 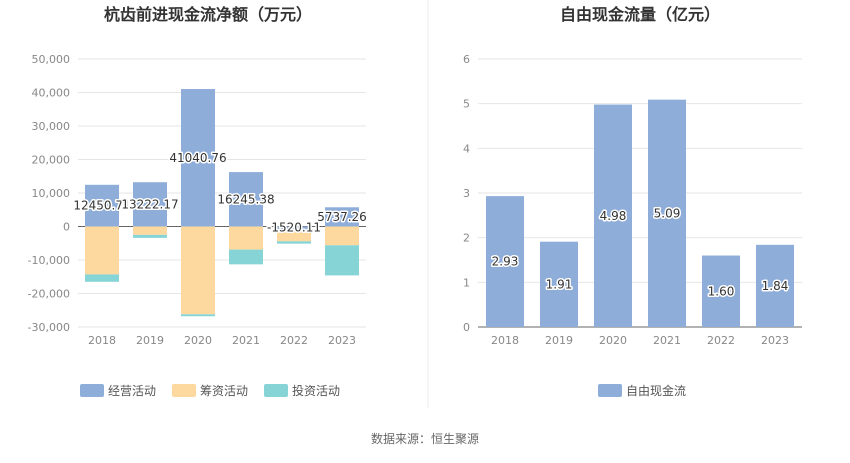 What do you see at coordinates (224, 391) in the screenshot?
I see `legend-label: 筹资活动` at bounding box center [224, 391].